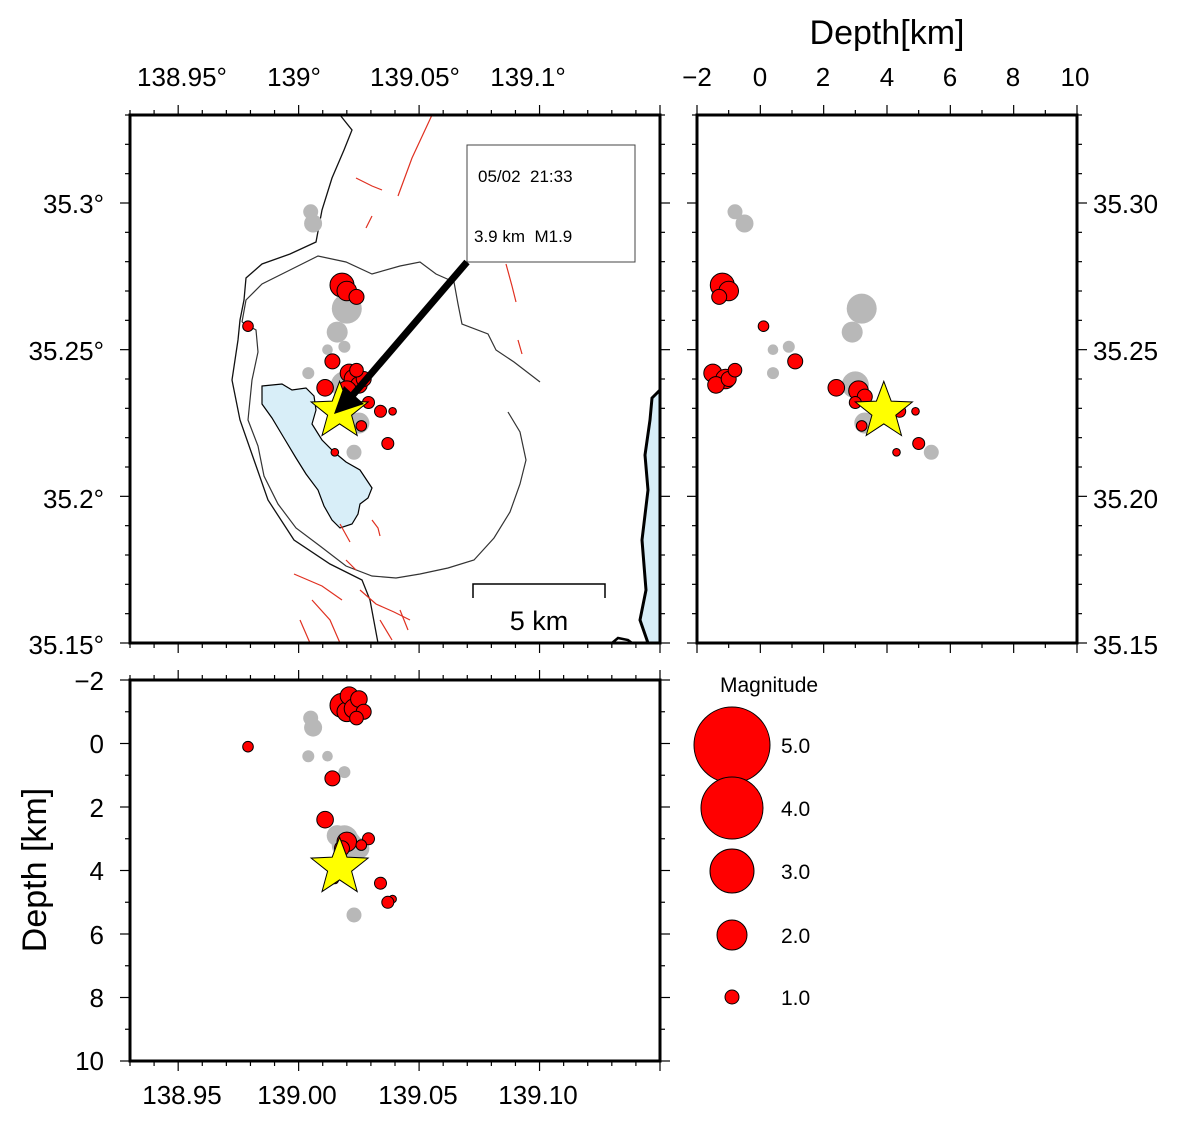 Image resolution: width=1192 pixels, height=1122 pixels. What do you see at coordinates (551, 203) in the screenshot?
I see `callout-box` at bounding box center [551, 203].